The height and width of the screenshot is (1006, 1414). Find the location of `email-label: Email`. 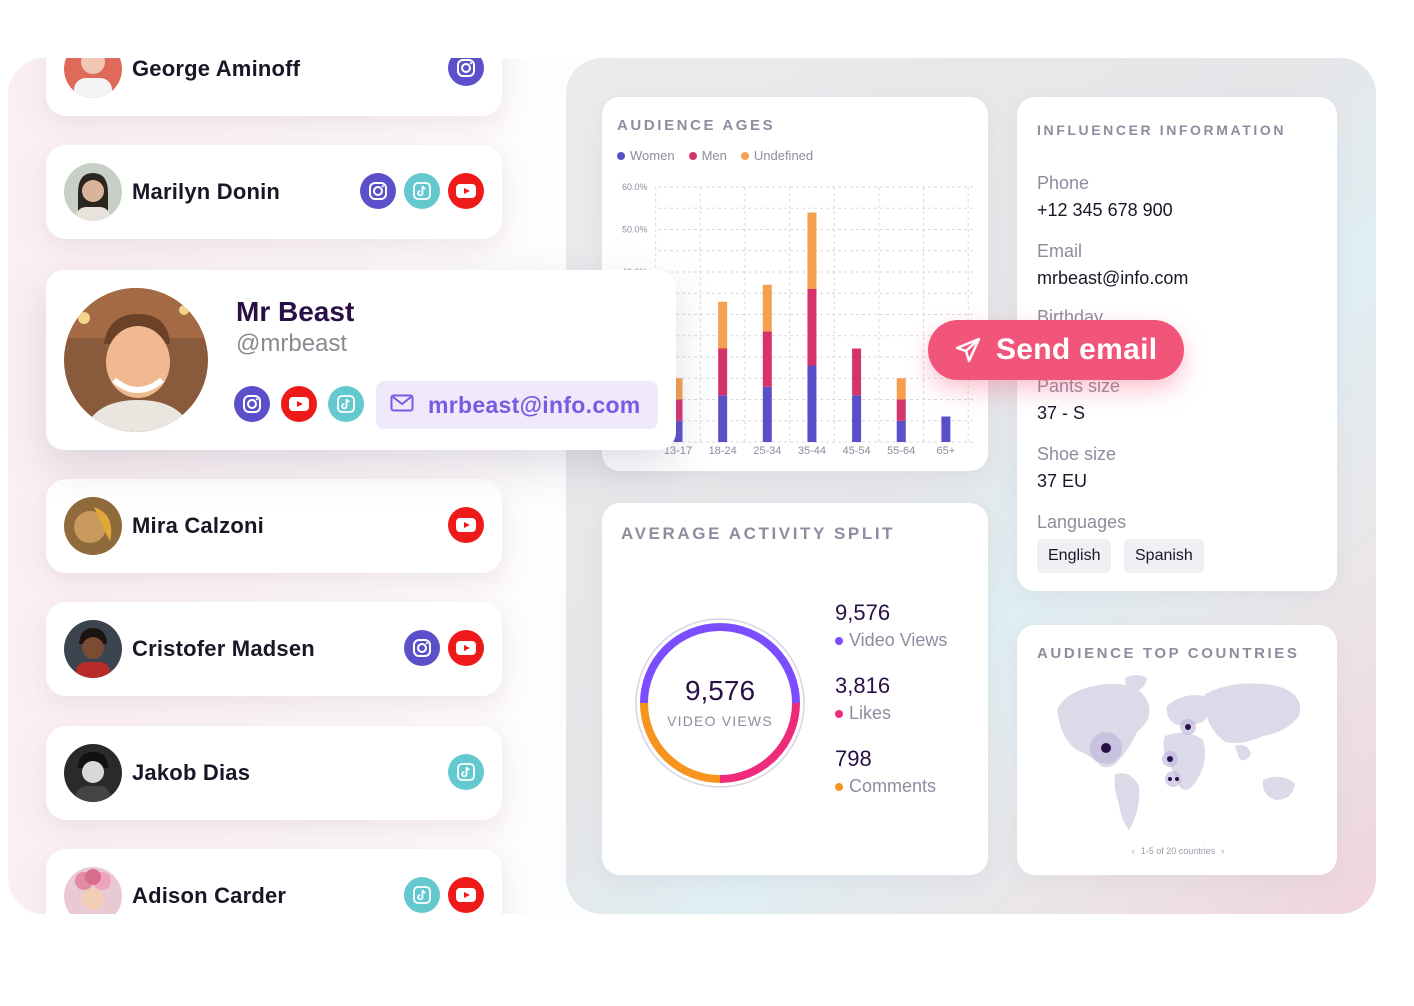

email-label: Email is located at coordinates (1060, 251).